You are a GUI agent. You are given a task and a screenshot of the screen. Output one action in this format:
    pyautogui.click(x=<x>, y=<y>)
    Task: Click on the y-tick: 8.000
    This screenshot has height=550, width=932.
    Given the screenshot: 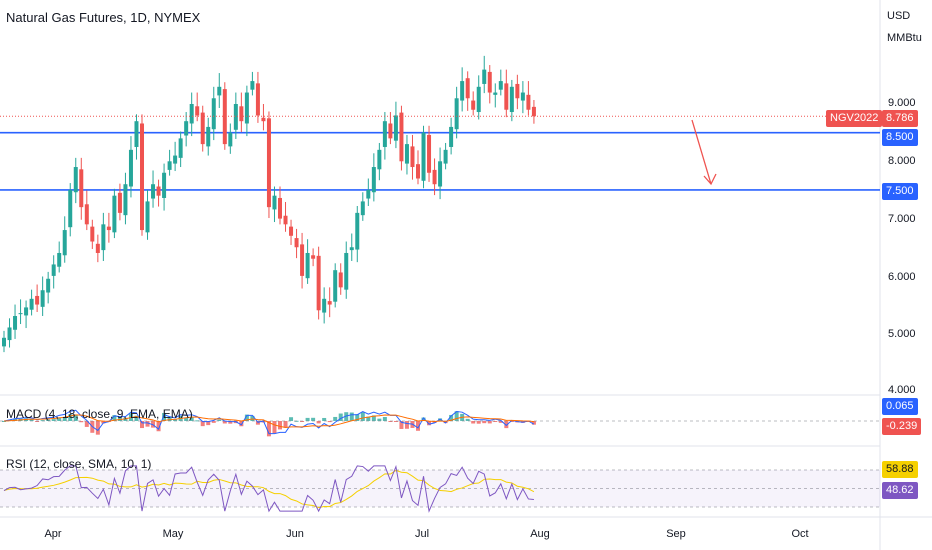 What is the action you would take?
    pyautogui.click(x=902, y=161)
    